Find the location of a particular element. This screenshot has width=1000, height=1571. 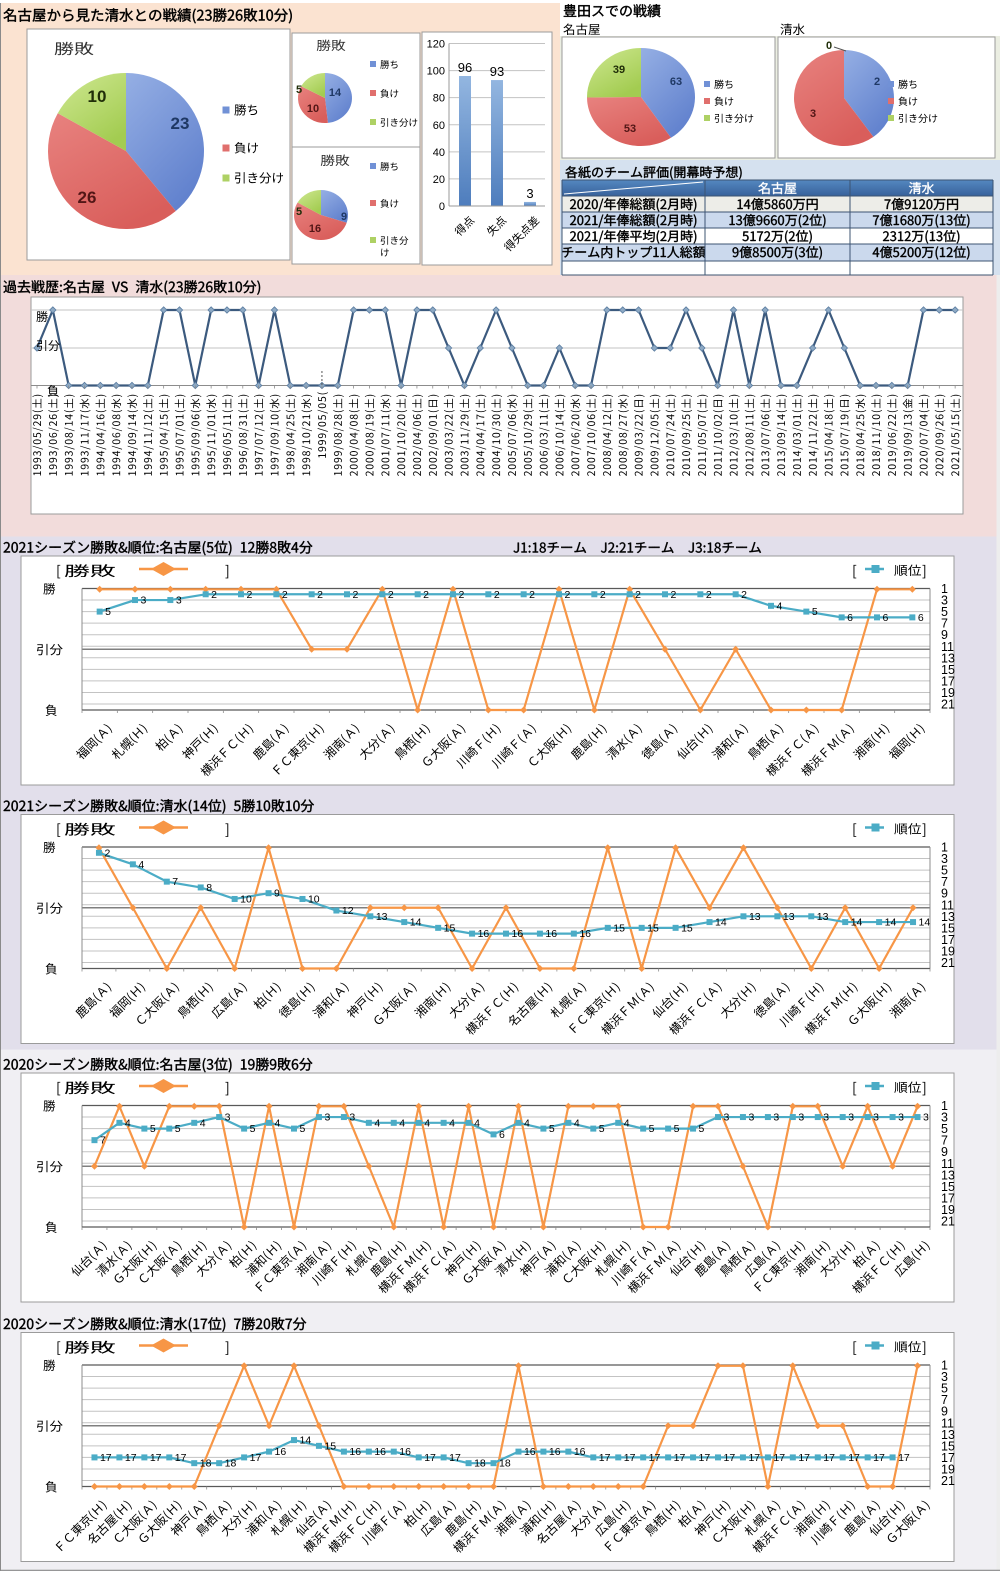

svg-text: 12 is located at coordinates (348, 911).